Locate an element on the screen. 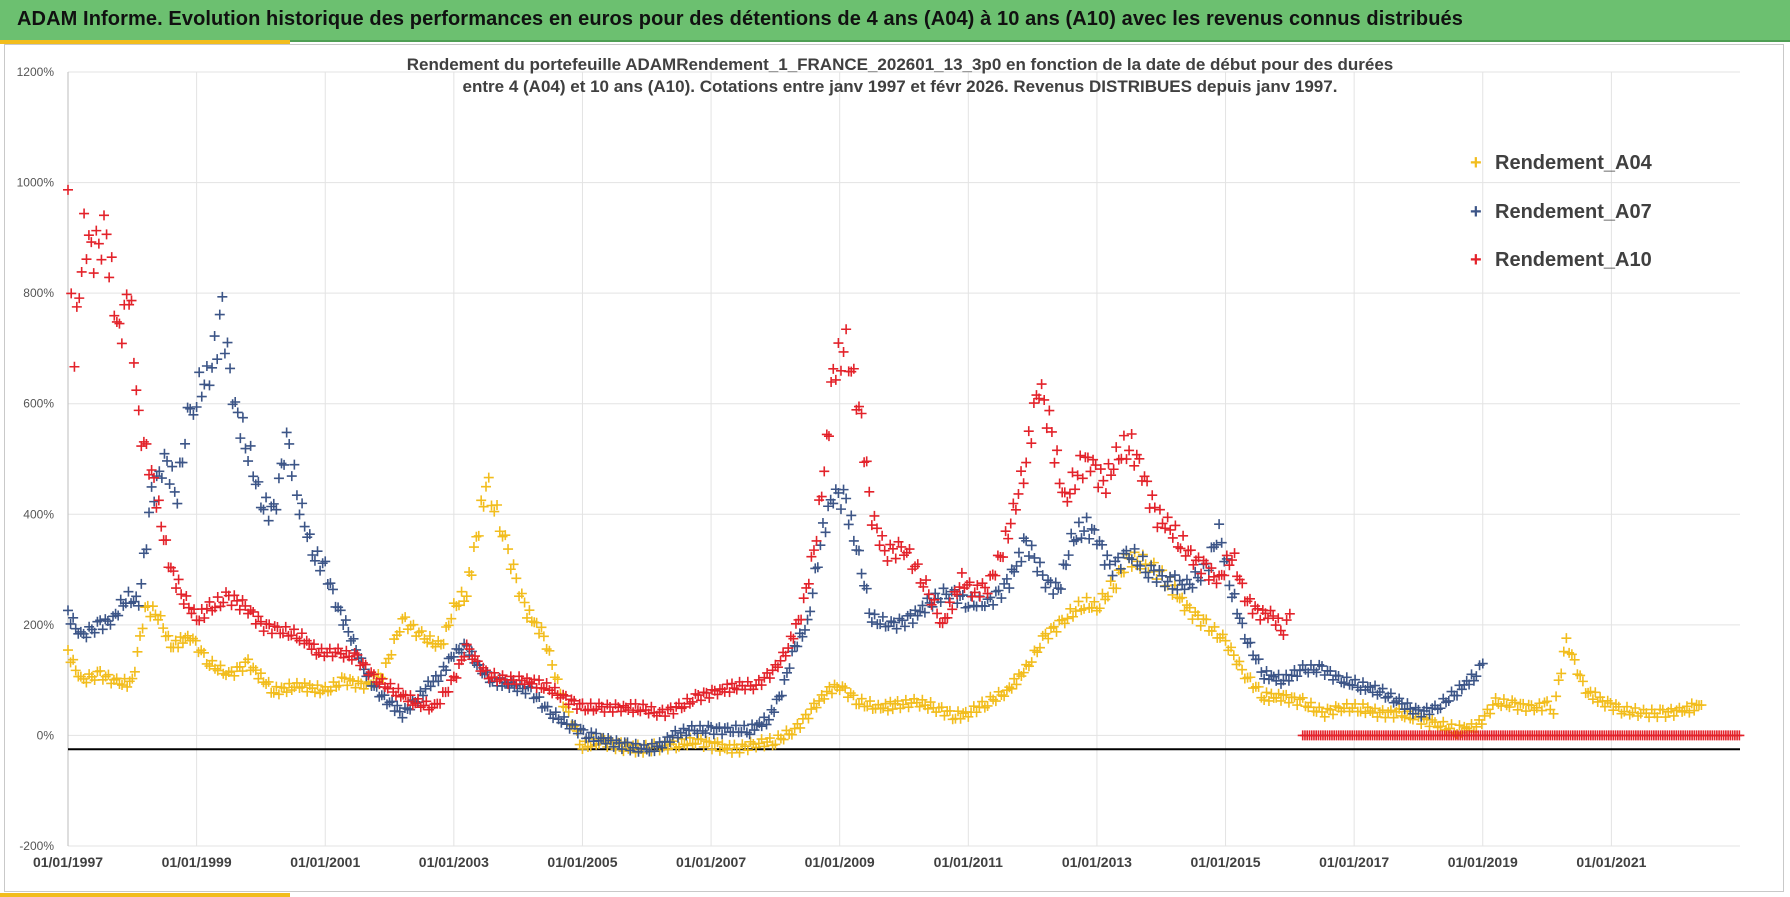 This screenshot has width=1790, height=897. x-tick-label: 01/01/2007 is located at coordinates (711, 862).